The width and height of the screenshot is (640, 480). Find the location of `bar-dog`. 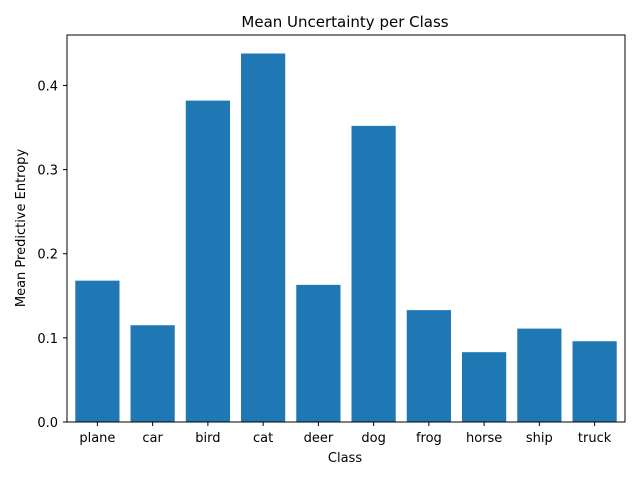

bar-dog is located at coordinates (373, 274).